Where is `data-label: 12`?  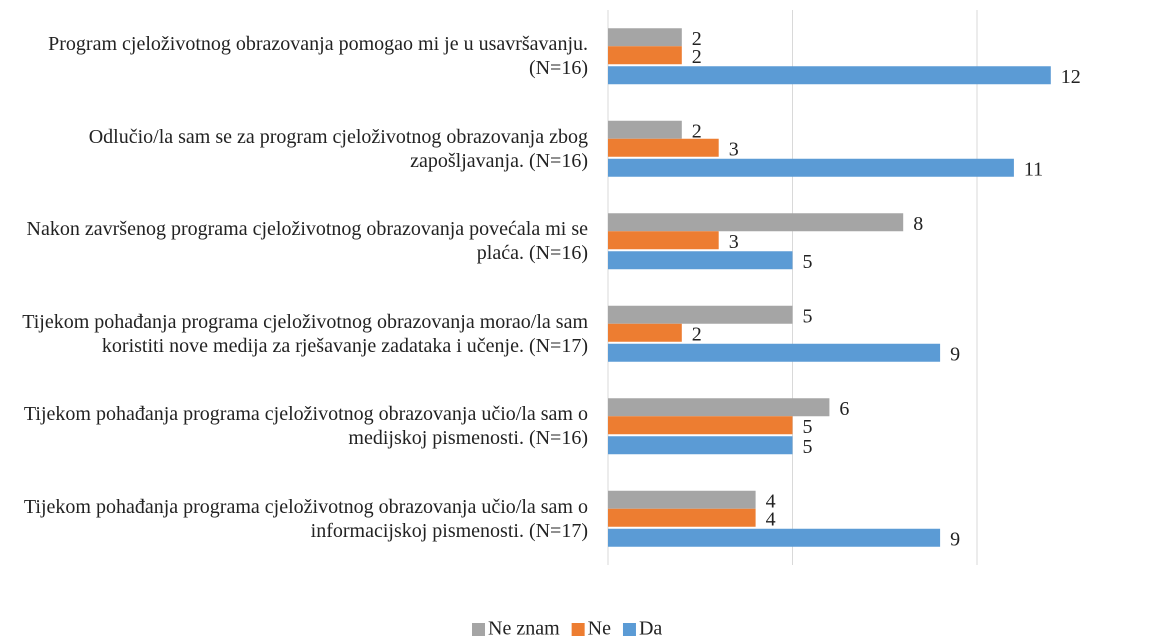 data-label: 12 is located at coordinates (1071, 77).